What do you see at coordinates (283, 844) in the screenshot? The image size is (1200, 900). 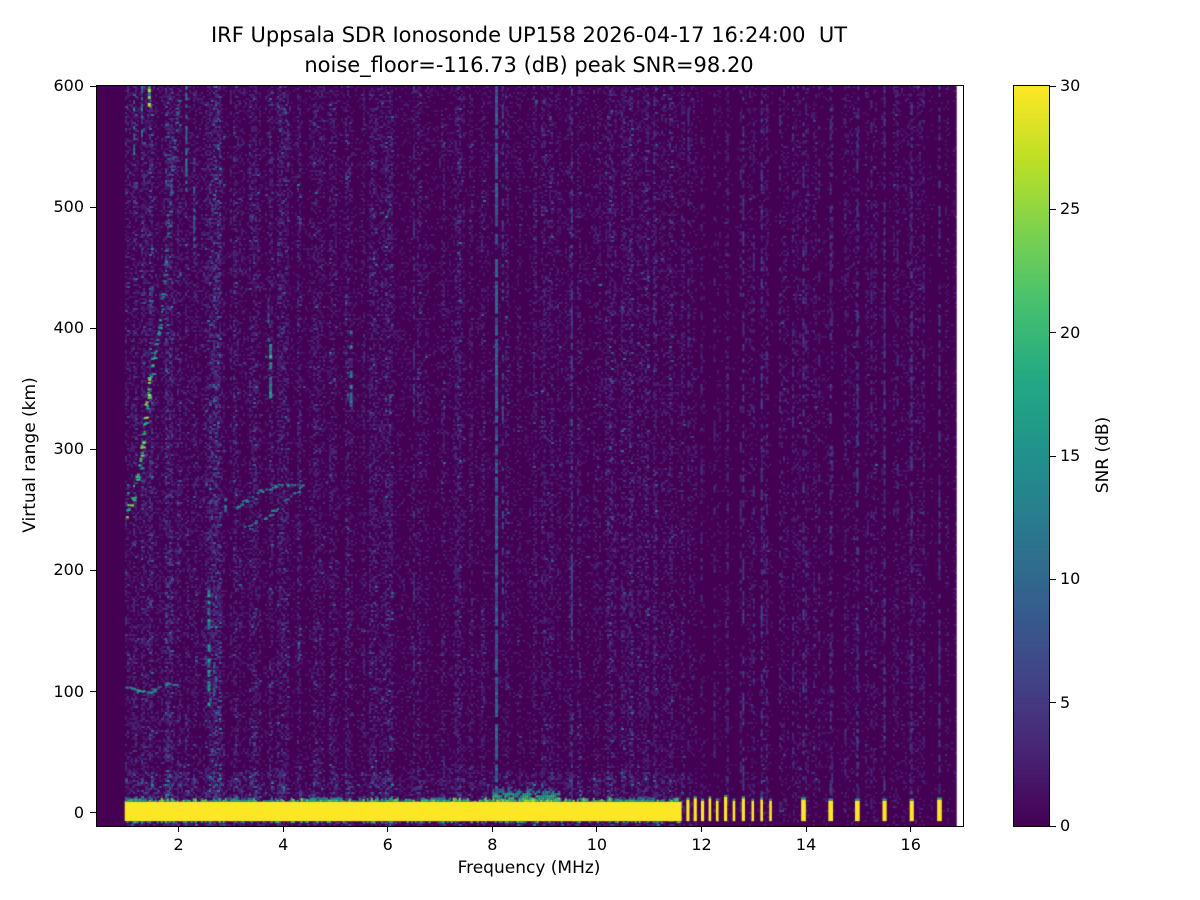 I see `x-tick-label: 4` at bounding box center [283, 844].